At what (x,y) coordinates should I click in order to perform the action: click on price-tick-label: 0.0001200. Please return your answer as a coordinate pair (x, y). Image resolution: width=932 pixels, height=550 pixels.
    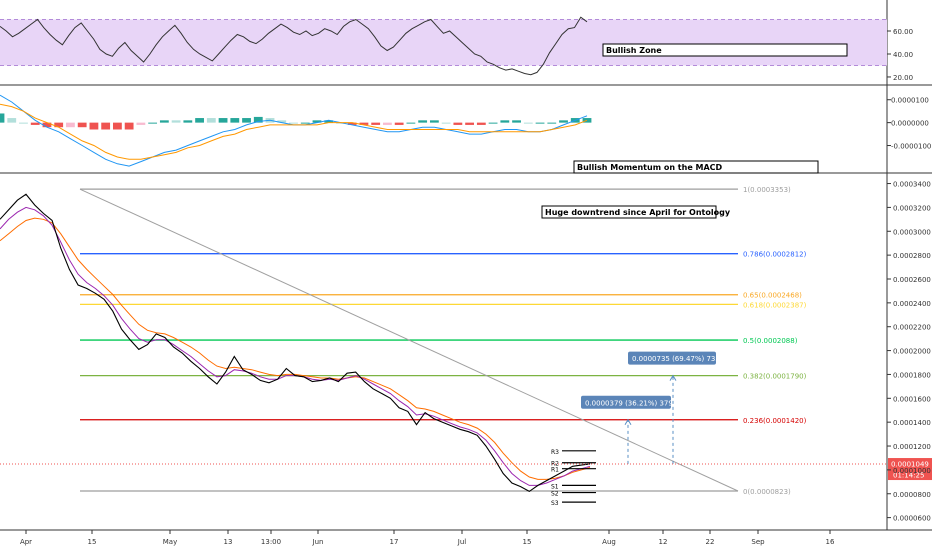
    Looking at the image, I should click on (912, 447).